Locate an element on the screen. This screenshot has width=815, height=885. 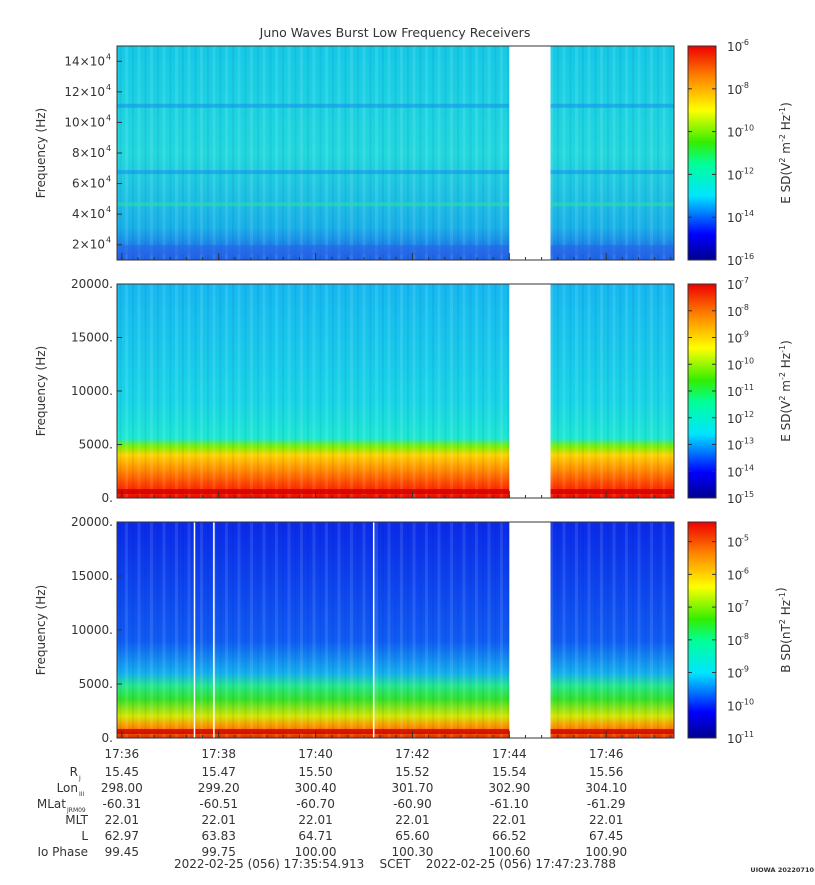
y-tick-label: 12×10 is located at coordinates (84, 92).